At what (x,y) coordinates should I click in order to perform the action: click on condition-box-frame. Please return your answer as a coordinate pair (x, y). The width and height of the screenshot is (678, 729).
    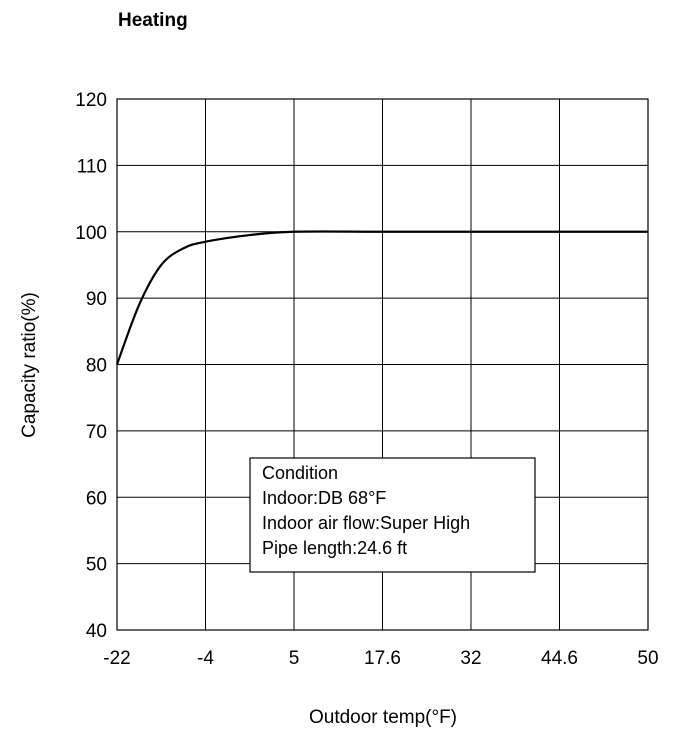
    Looking at the image, I should click on (392, 515).